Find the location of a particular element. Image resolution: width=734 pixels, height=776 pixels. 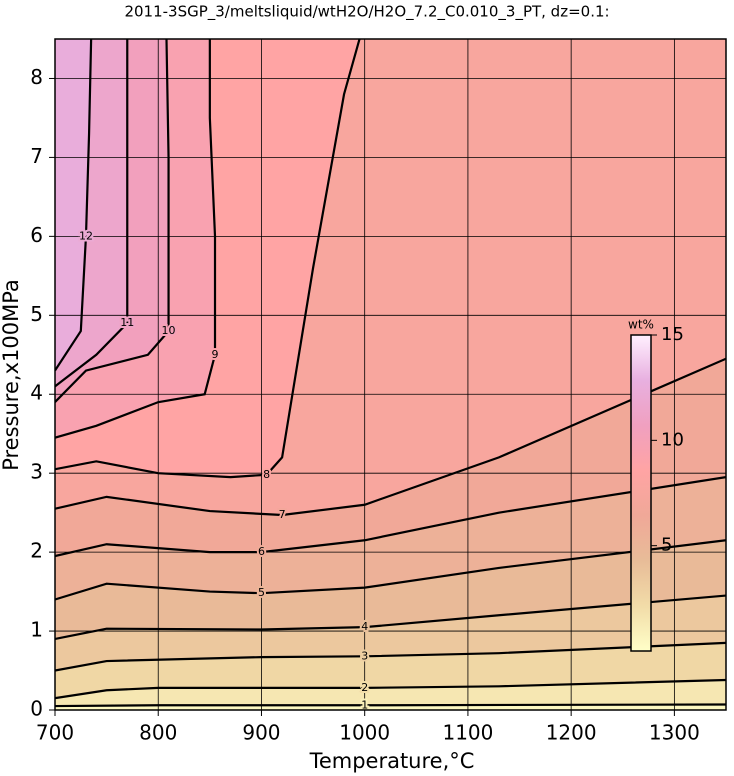

contour-fill is located at coordinates (390, 695).